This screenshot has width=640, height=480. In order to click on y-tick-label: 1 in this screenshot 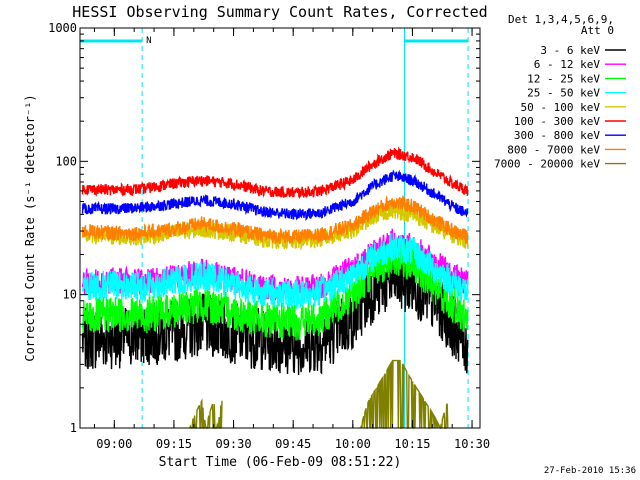, I will do `click(73, 428)`.